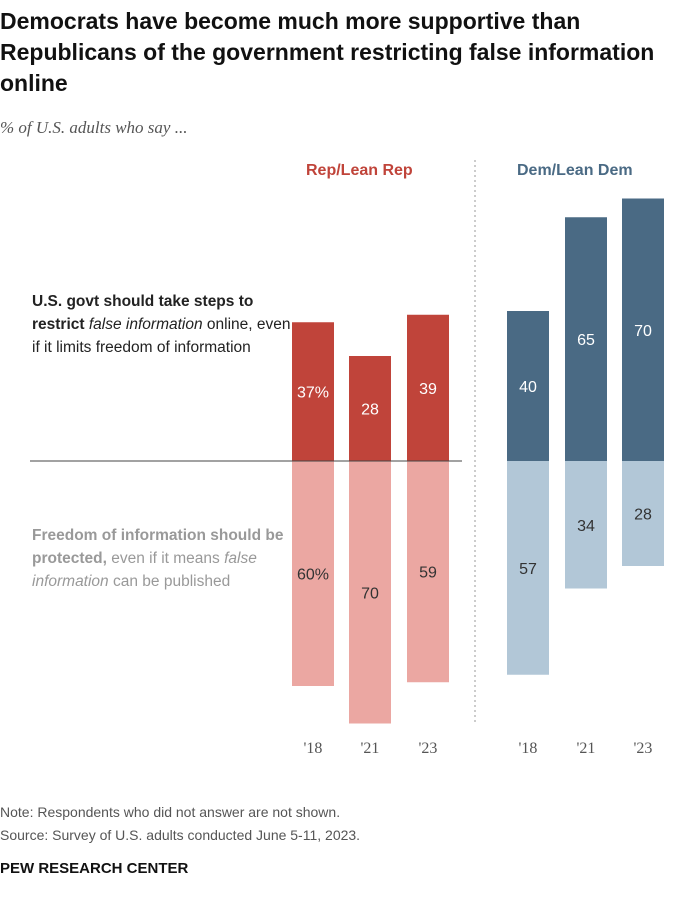 The height and width of the screenshot is (898, 696). I want to click on data-label-protect: 34, so click(586, 526).